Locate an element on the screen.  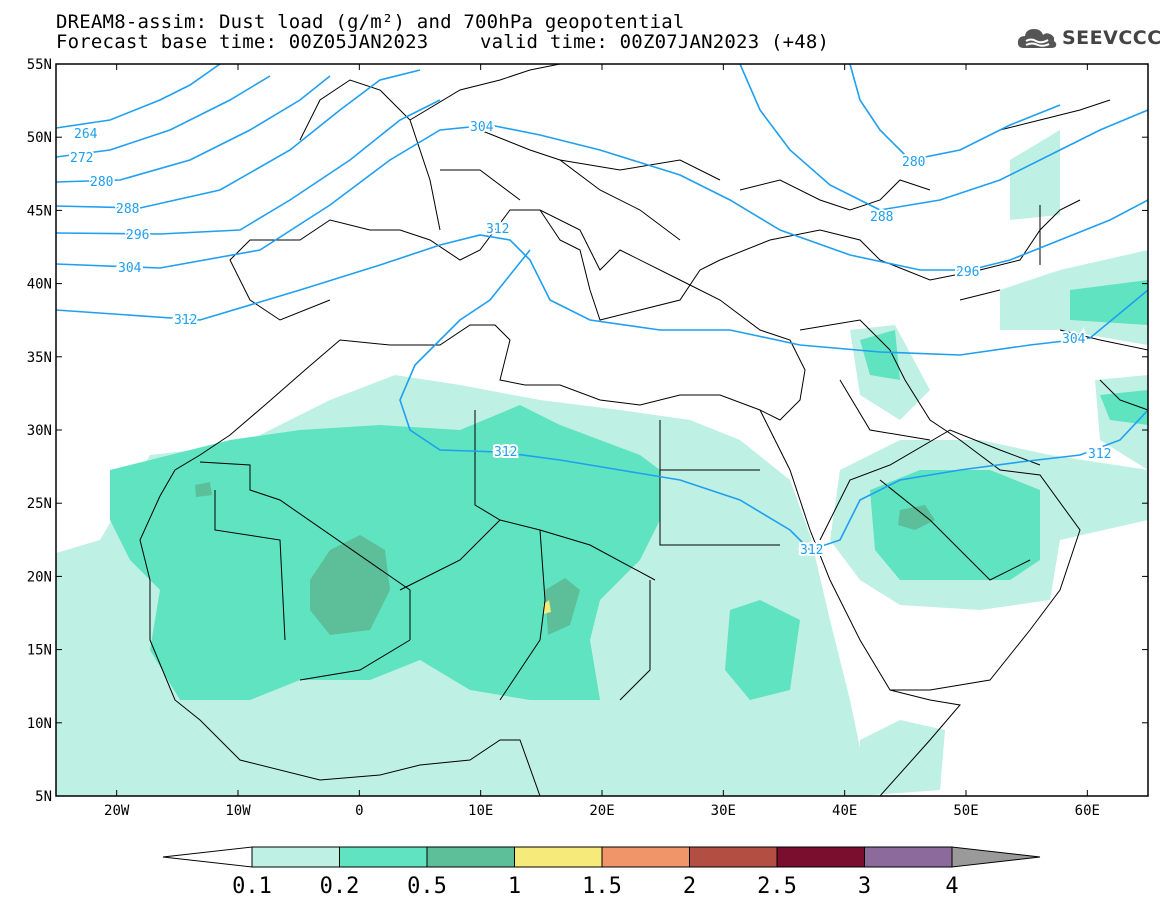
logo-text: SEEVCCC is located at coordinates (1112, 38).